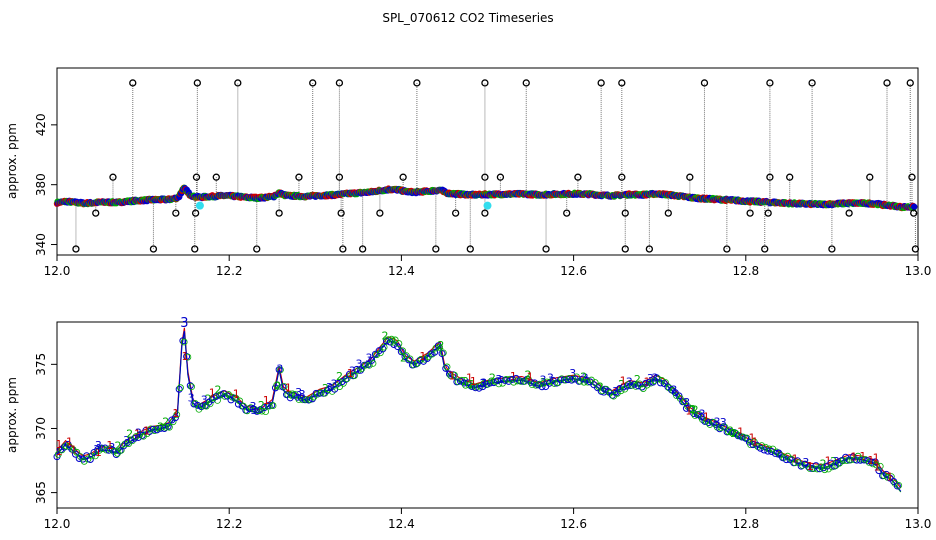 Image resolution: width=936 pixels, height=540 pixels. I want to click on top-outlier-point, so click(487, 205).